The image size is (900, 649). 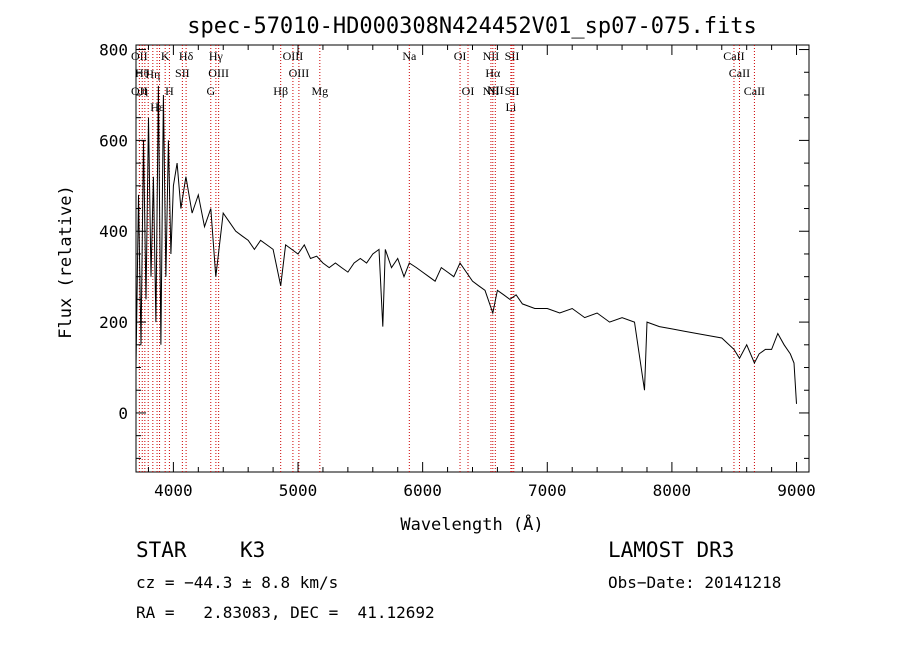 I want to click on y-tick-label: 400, so click(x=113, y=231).